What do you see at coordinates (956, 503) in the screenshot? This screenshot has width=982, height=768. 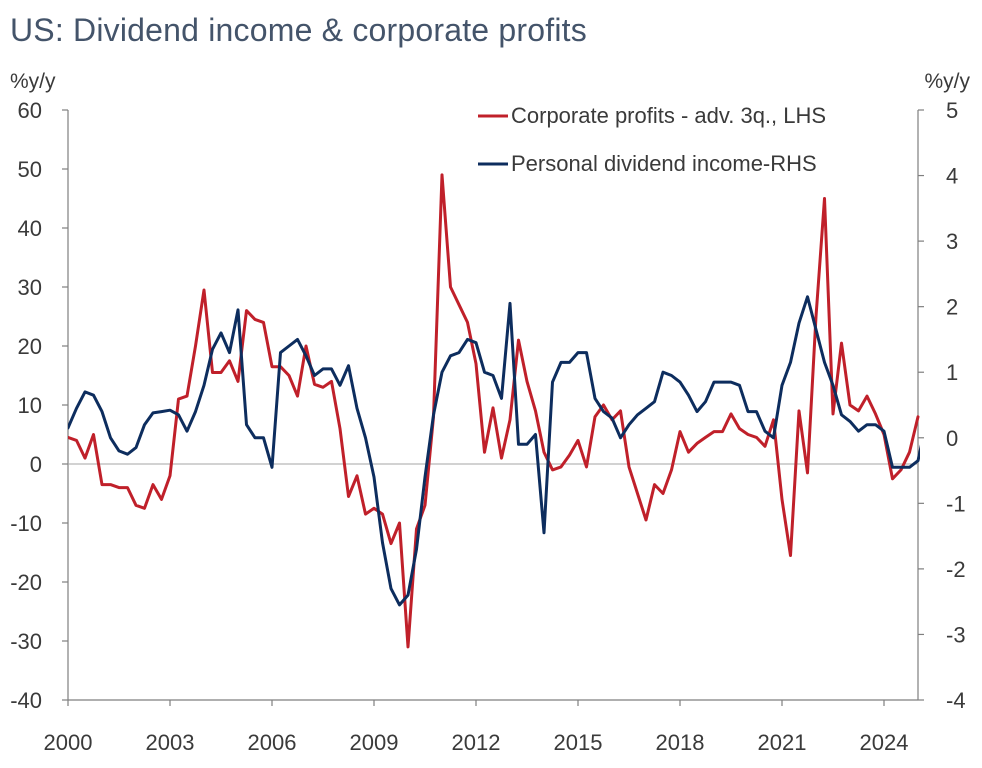 I see `right-tick-label: -1` at bounding box center [956, 503].